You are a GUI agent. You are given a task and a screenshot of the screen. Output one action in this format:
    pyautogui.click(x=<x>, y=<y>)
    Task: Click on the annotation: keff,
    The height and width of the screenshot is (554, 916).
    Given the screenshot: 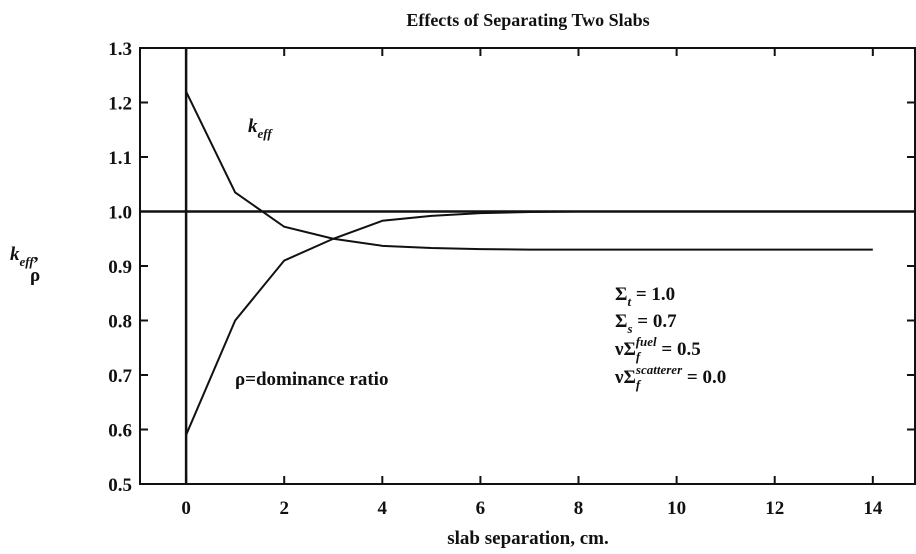 What is the action you would take?
    pyautogui.click(x=24, y=256)
    